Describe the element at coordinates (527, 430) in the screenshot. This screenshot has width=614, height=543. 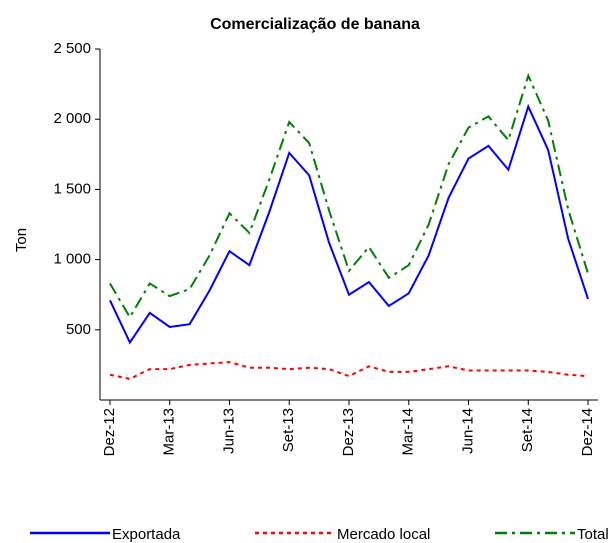
I see `x-tick-label: Set-14` at that location.